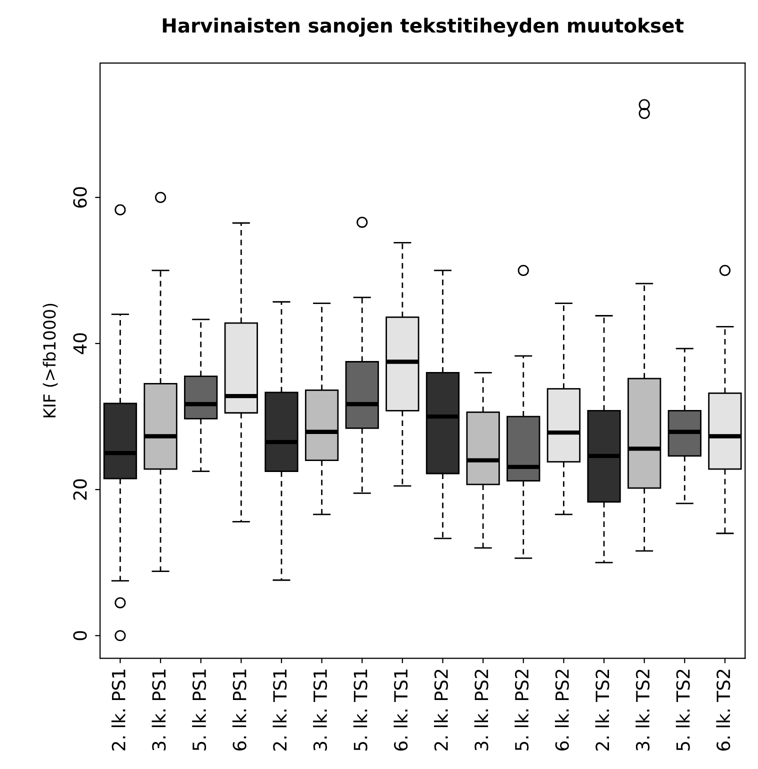 This screenshot has width=758, height=769. What do you see at coordinates (239, 710) in the screenshot?
I see `x-tick-label: 6. lk. PS1` at bounding box center [239, 710].